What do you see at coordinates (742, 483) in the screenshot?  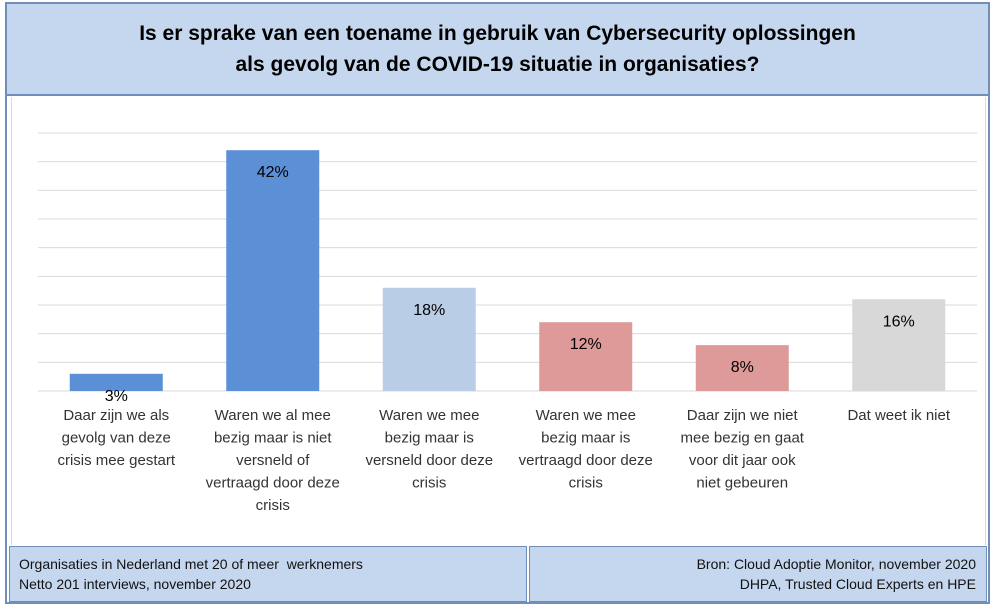 I see `category-label-line: niet gebeuren` at bounding box center [742, 483].